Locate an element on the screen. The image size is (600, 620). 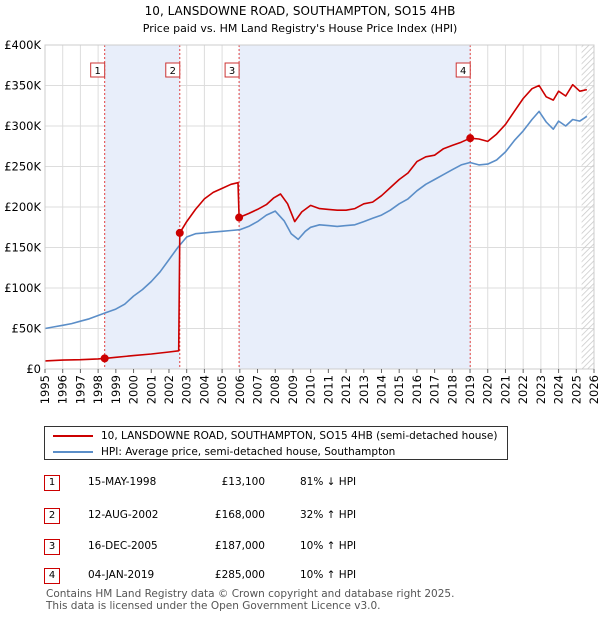
sale-price: £187,000 is located at coordinates (239, 546).